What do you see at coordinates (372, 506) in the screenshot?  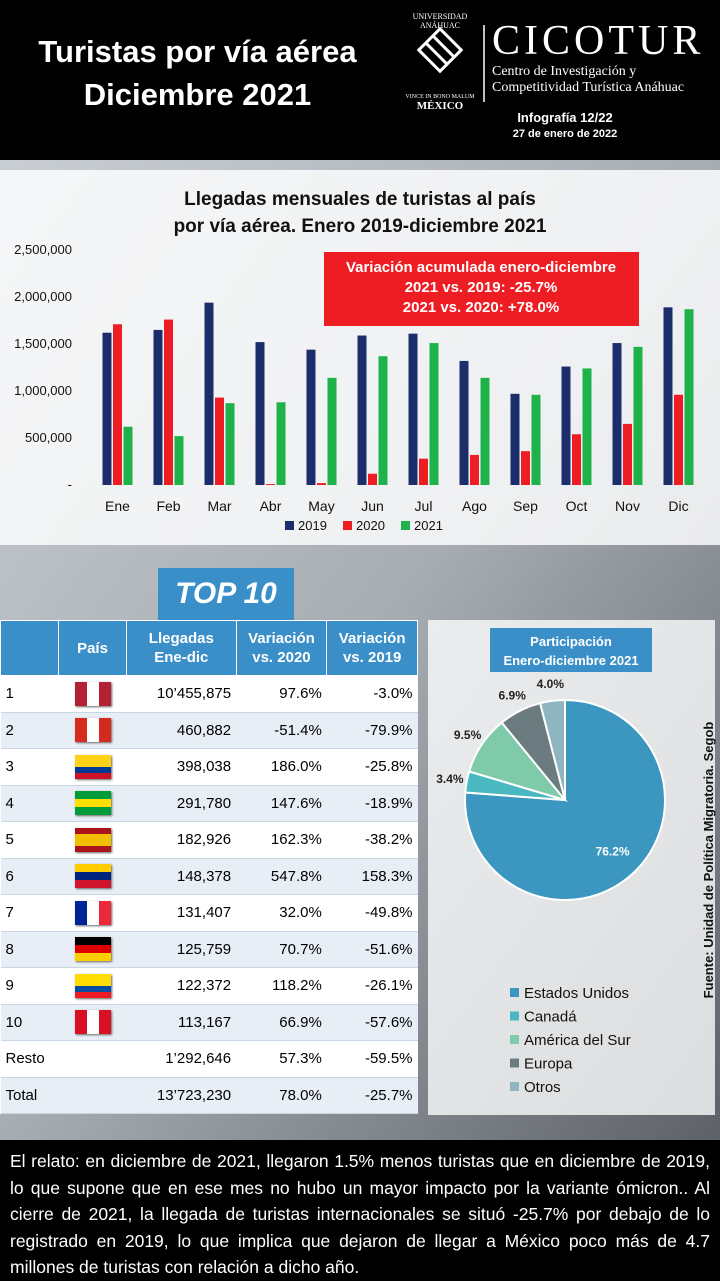 I see `x-tick-label: Jun` at bounding box center [372, 506].